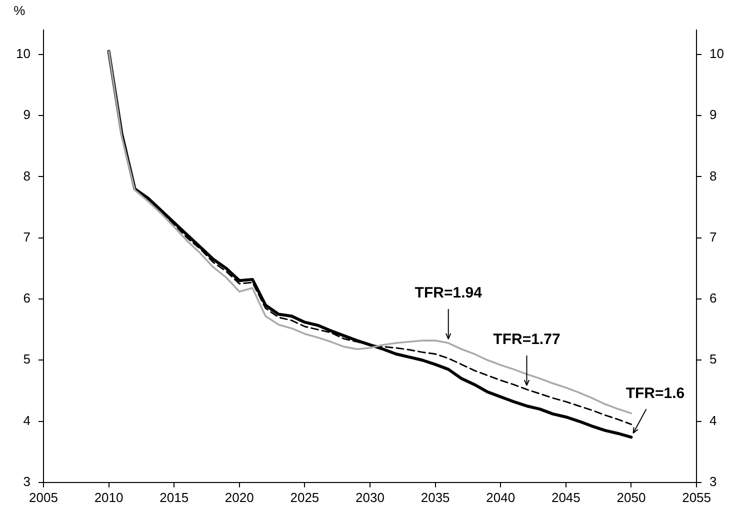 This screenshot has height=511, width=738. Describe the element at coordinates (20, 10) in the screenshot. I see `y-axis-title: %` at that location.